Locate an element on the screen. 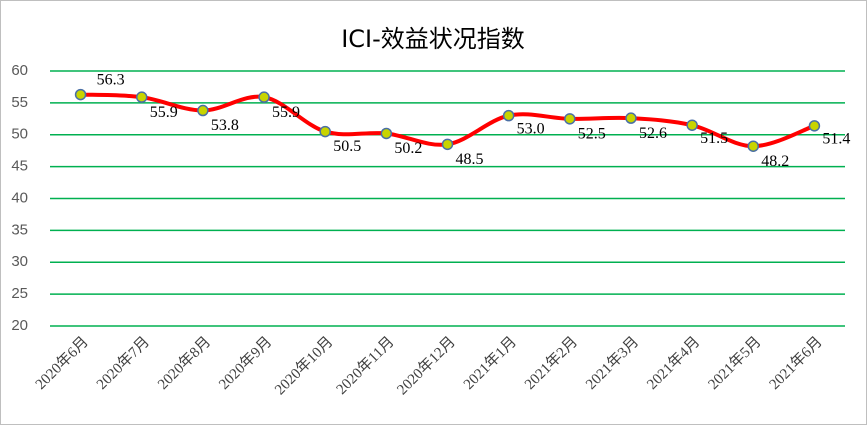 Image resolution: width=867 pixels, height=425 pixels. y-tick-label: 60 is located at coordinates (19, 70).